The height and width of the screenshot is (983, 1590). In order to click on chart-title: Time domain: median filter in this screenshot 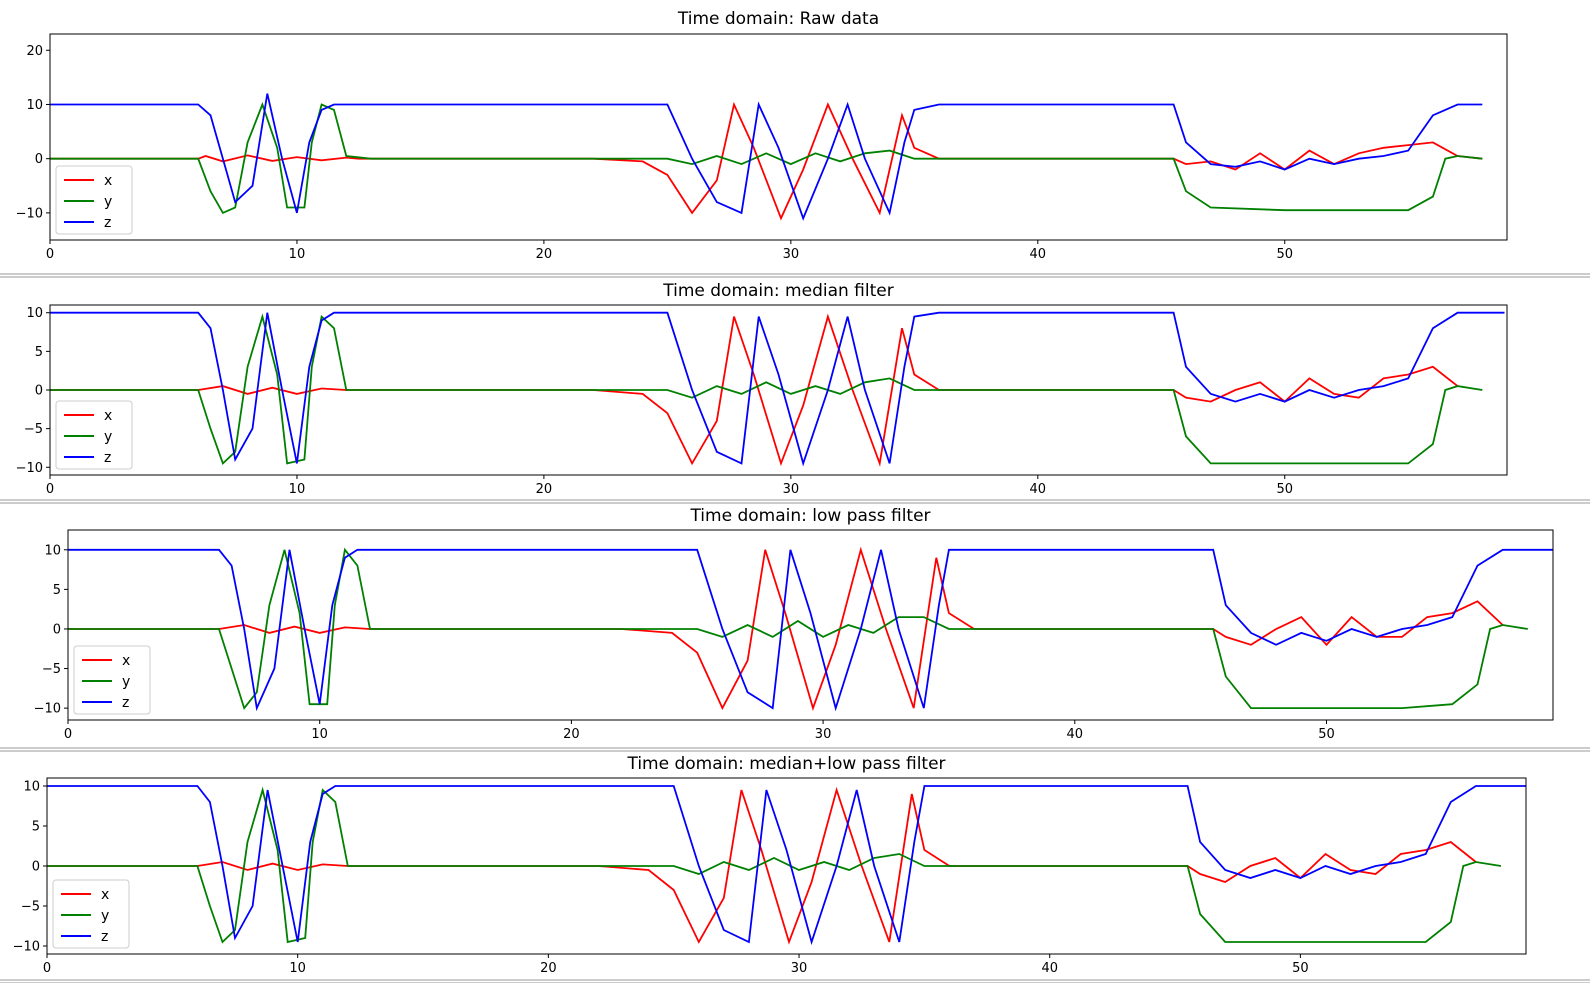, I will do `click(777, 291)`.